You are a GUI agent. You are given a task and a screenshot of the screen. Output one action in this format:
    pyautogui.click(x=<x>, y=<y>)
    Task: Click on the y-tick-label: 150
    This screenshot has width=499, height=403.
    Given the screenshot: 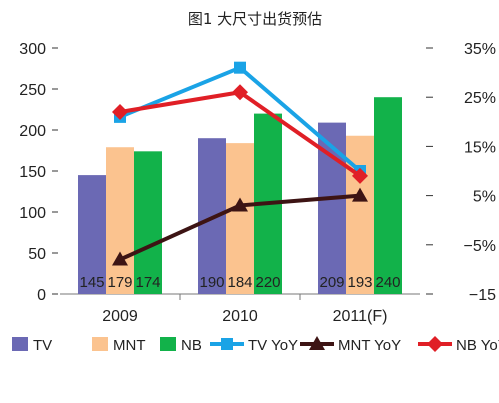 What is the action you would take?
    pyautogui.click(x=32, y=172)
    